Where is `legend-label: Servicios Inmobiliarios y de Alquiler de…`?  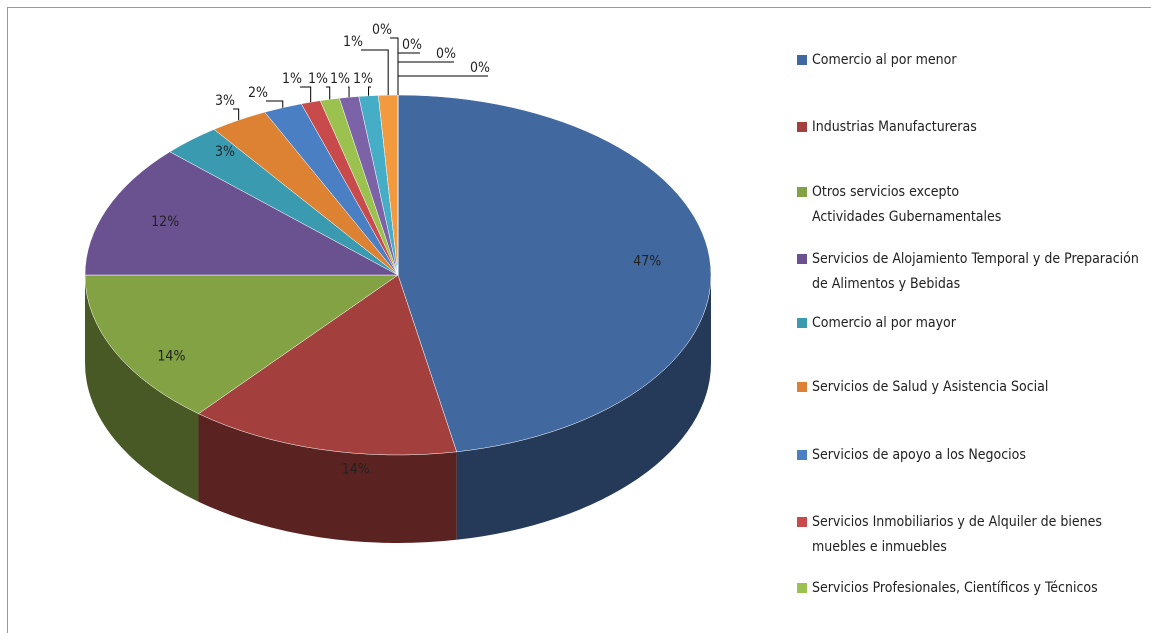
legend-label: Servicios Inmobiliarios y de Alquiler de… is located at coordinates (957, 534).